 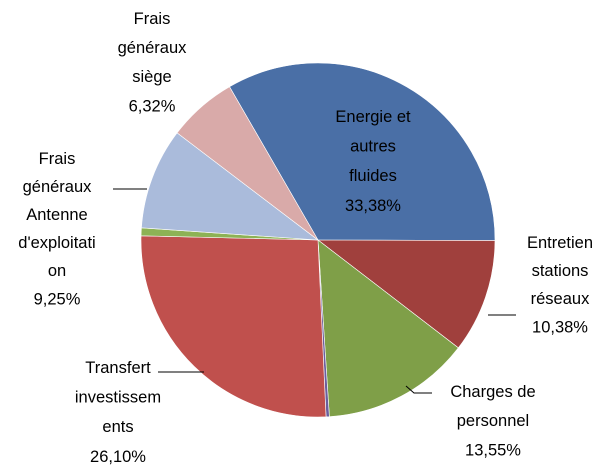 What do you see at coordinates (56, 215) in the screenshot?
I see `slice-label: Frais généraux Antenne d'exploitati on` at bounding box center [56, 215].